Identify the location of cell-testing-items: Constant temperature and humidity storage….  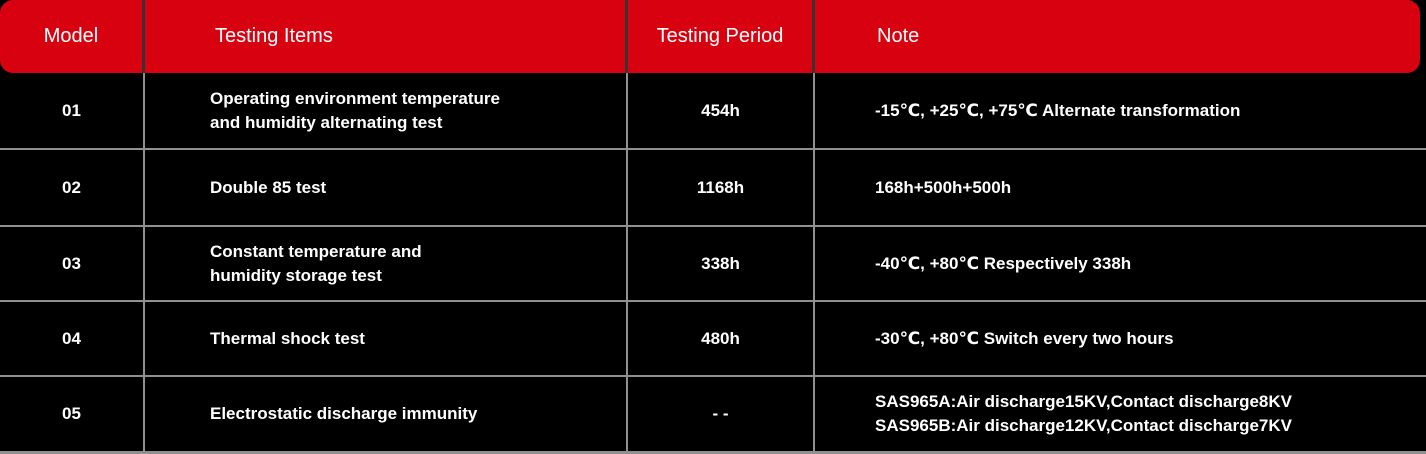
(386, 263).